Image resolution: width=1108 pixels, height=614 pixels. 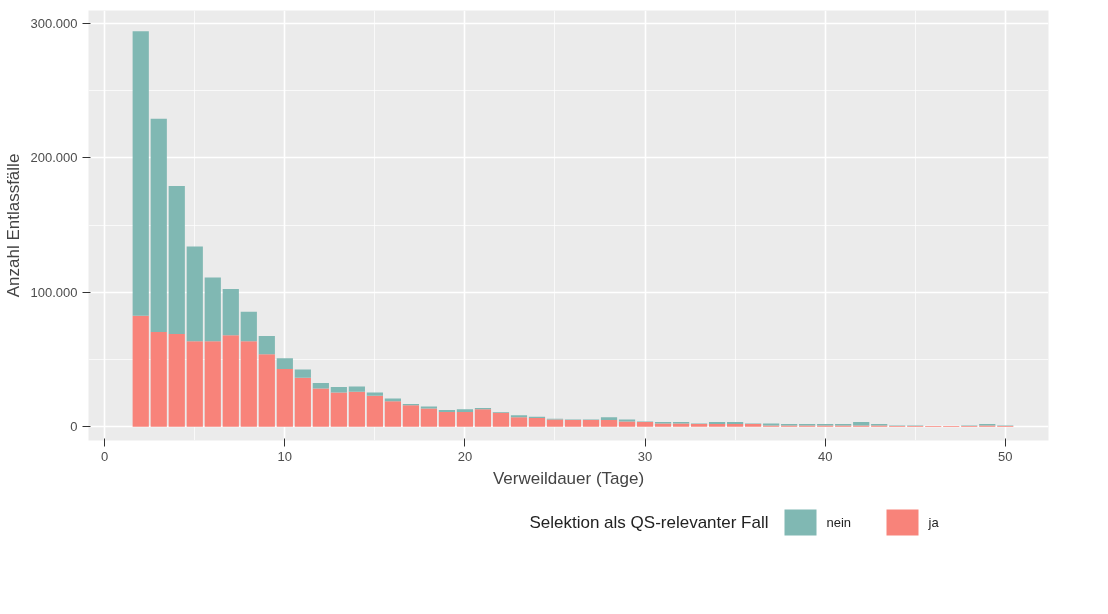 I want to click on x-axis-title: Verweildauer (Tage), so click(x=568, y=478).